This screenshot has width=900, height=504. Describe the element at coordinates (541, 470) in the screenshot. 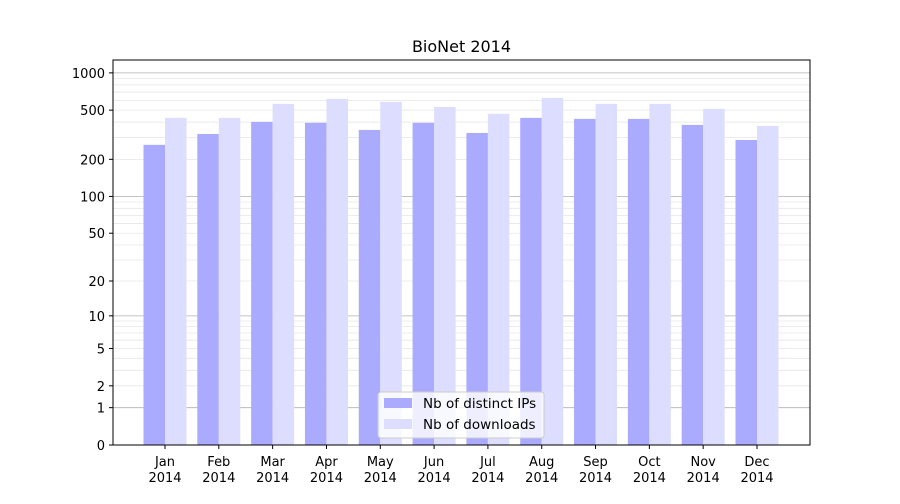

I see `x-tick-label: Aug 2014` at that location.